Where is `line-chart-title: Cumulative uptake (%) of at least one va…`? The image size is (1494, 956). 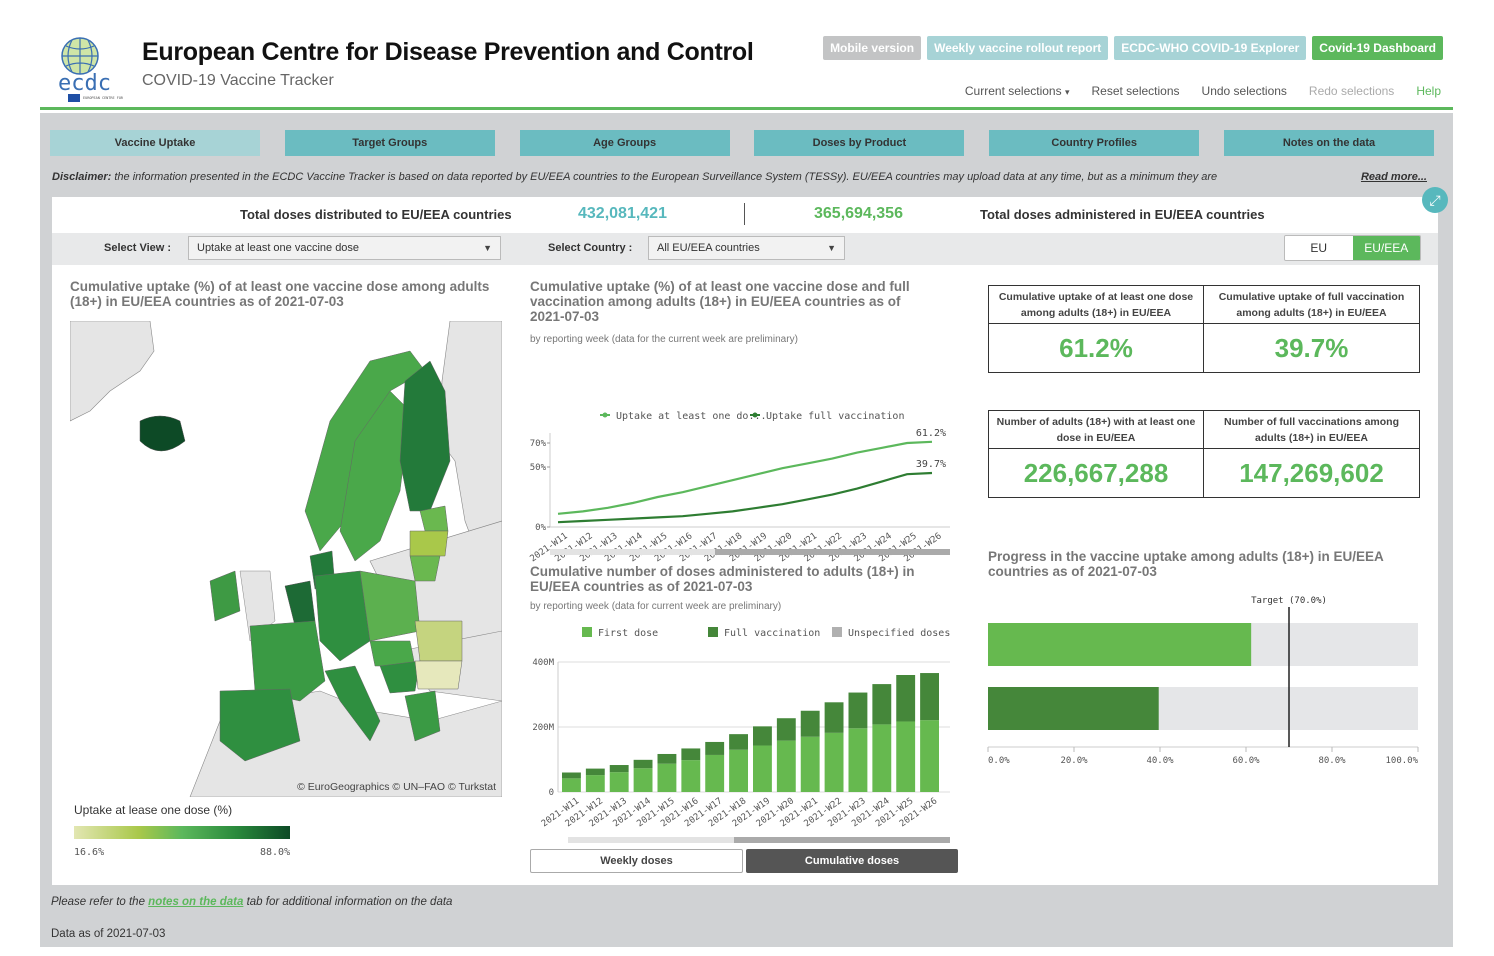 line-chart-title: Cumulative uptake (%) of at least one va… is located at coordinates (720, 301).